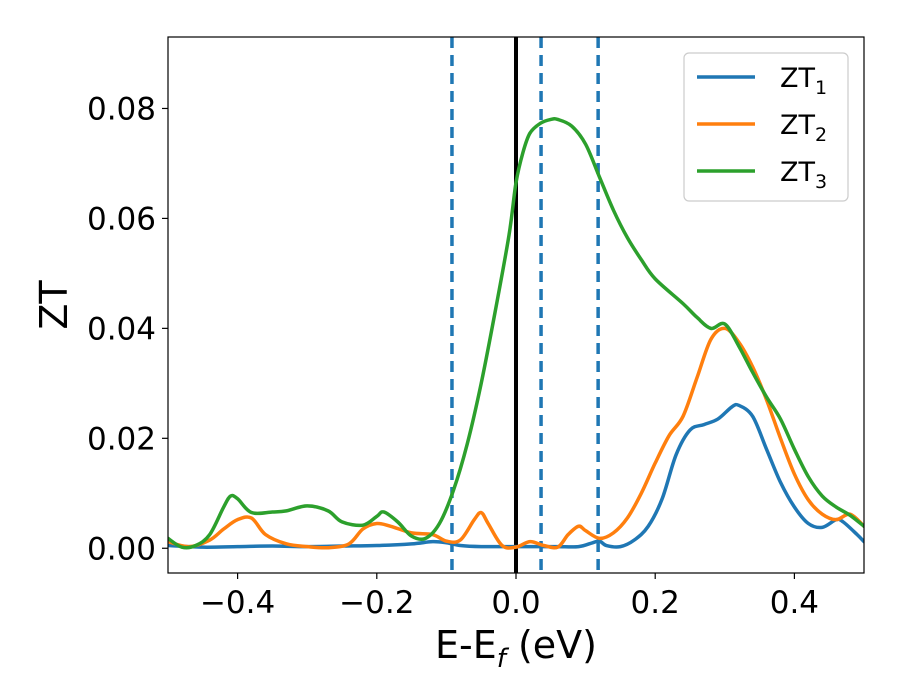 This screenshot has height=700, width=900. I want to click on x-axis-title-unit: (eV), so click(551, 645).